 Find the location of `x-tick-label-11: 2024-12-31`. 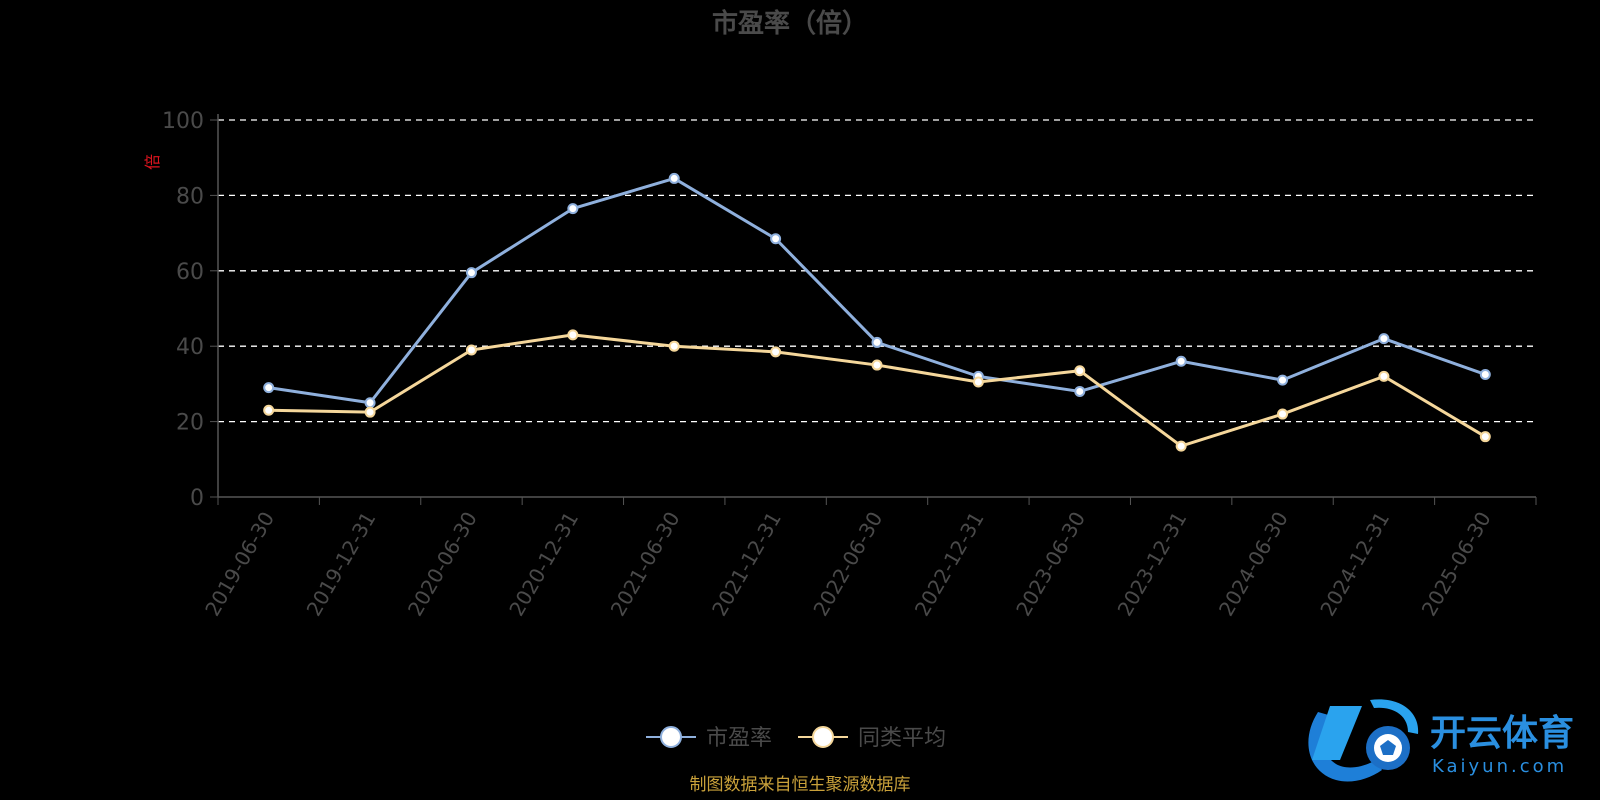

x-tick-label-11: 2024-12-31 is located at coordinates (1354, 564).